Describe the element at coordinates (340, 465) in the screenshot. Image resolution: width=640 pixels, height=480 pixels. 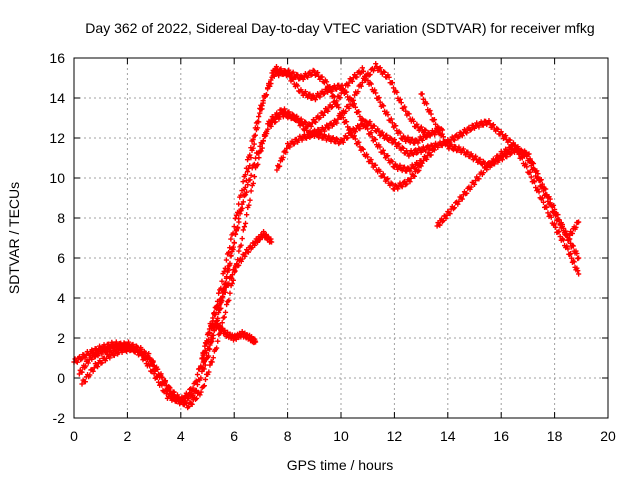
I see `x-axis-label: GPS time / hours` at that location.